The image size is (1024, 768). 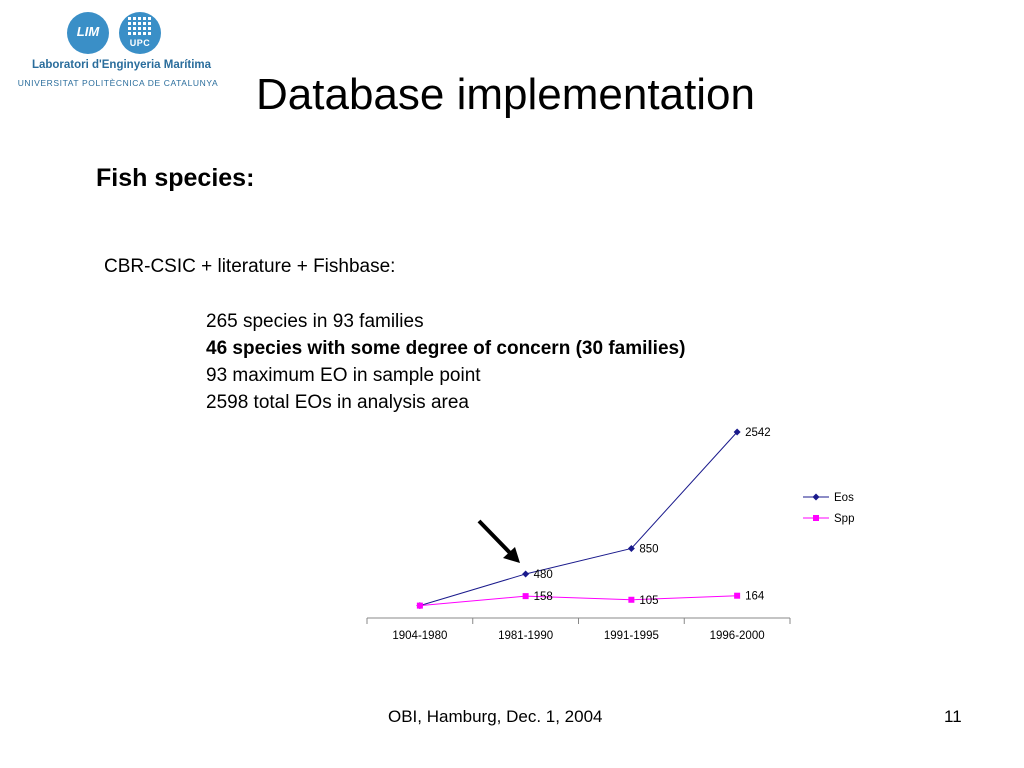 What do you see at coordinates (175, 178) in the screenshot?
I see `slide-subtitle: Fish species:` at bounding box center [175, 178].